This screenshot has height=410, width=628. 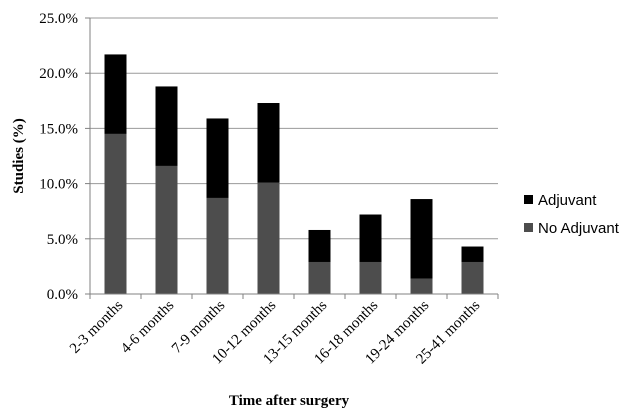 I want to click on x-tick-label: 4-6 months, so click(x=147, y=326).